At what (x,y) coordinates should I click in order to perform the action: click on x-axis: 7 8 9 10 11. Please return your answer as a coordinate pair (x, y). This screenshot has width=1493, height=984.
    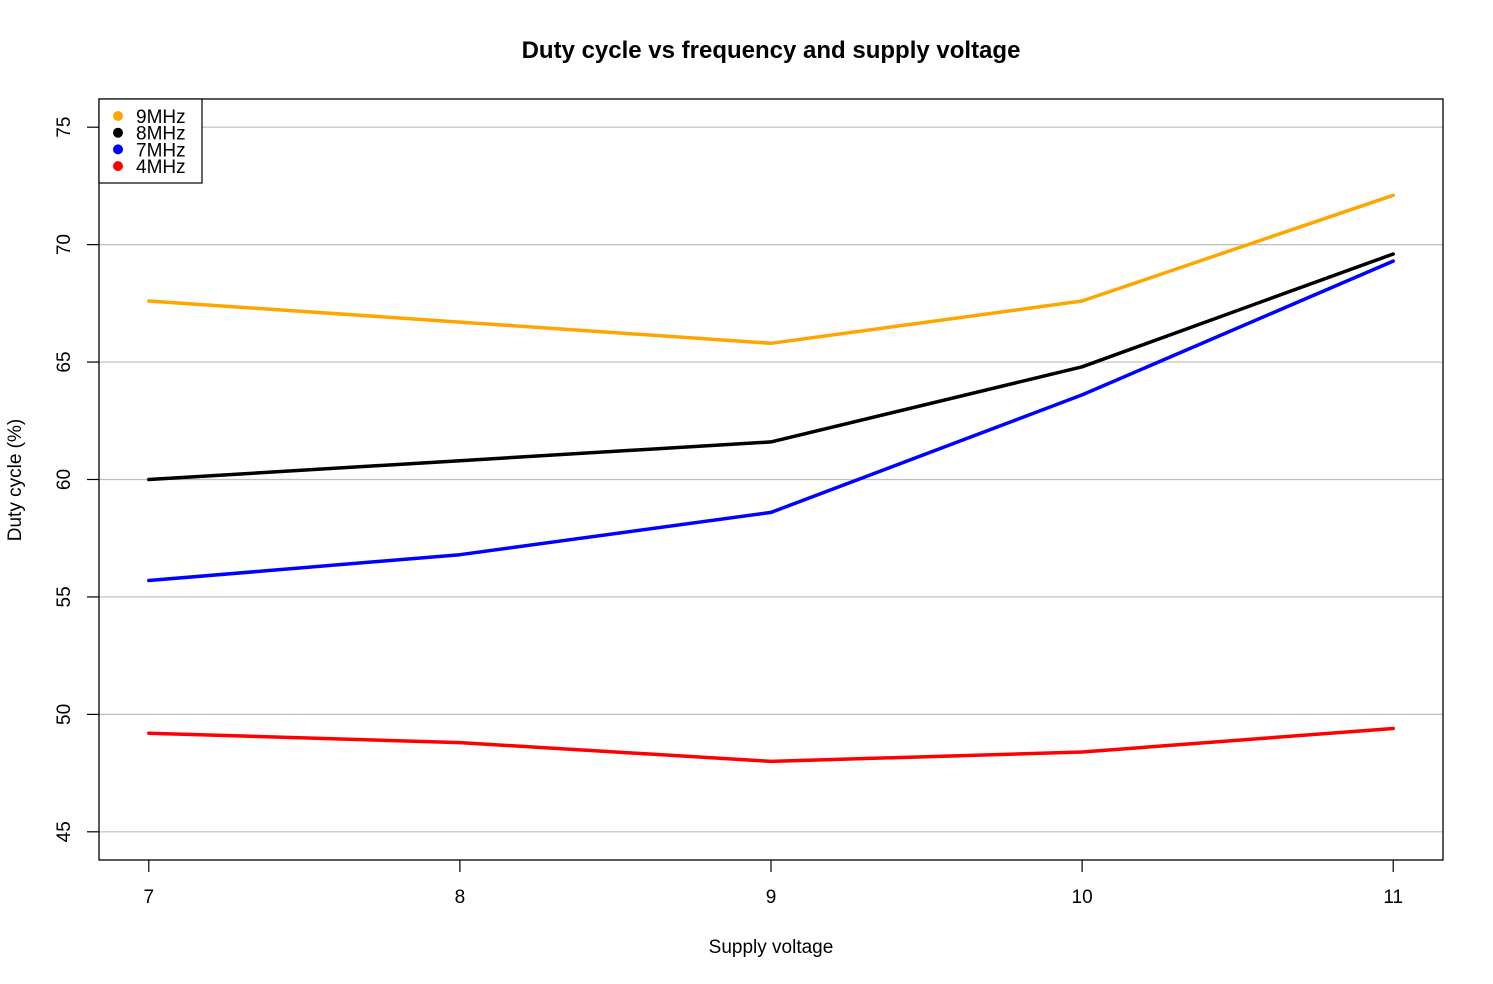
    Looking at the image, I should click on (773, 884).